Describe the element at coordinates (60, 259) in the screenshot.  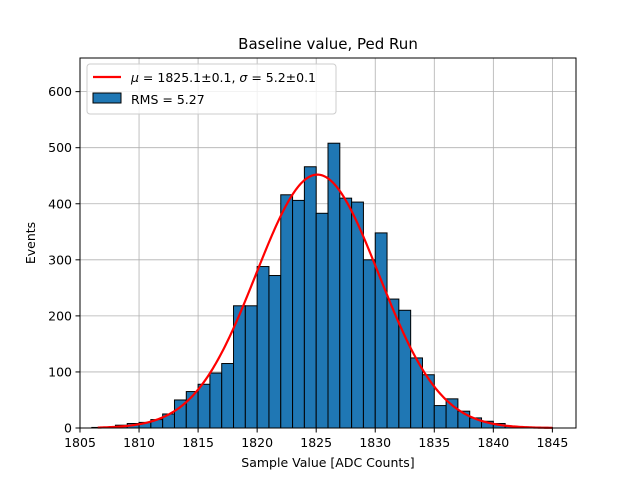
I see `y-tick-label: 300` at that location.